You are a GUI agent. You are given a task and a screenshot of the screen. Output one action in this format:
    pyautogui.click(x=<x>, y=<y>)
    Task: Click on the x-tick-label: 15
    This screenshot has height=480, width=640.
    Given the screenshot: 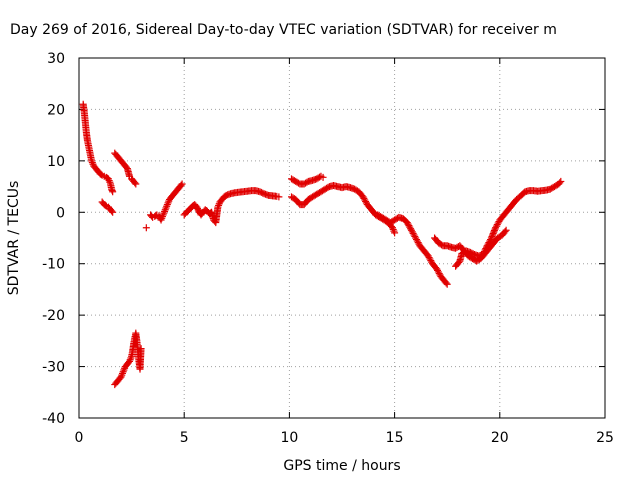 What is the action you would take?
    pyautogui.click(x=395, y=438)
    